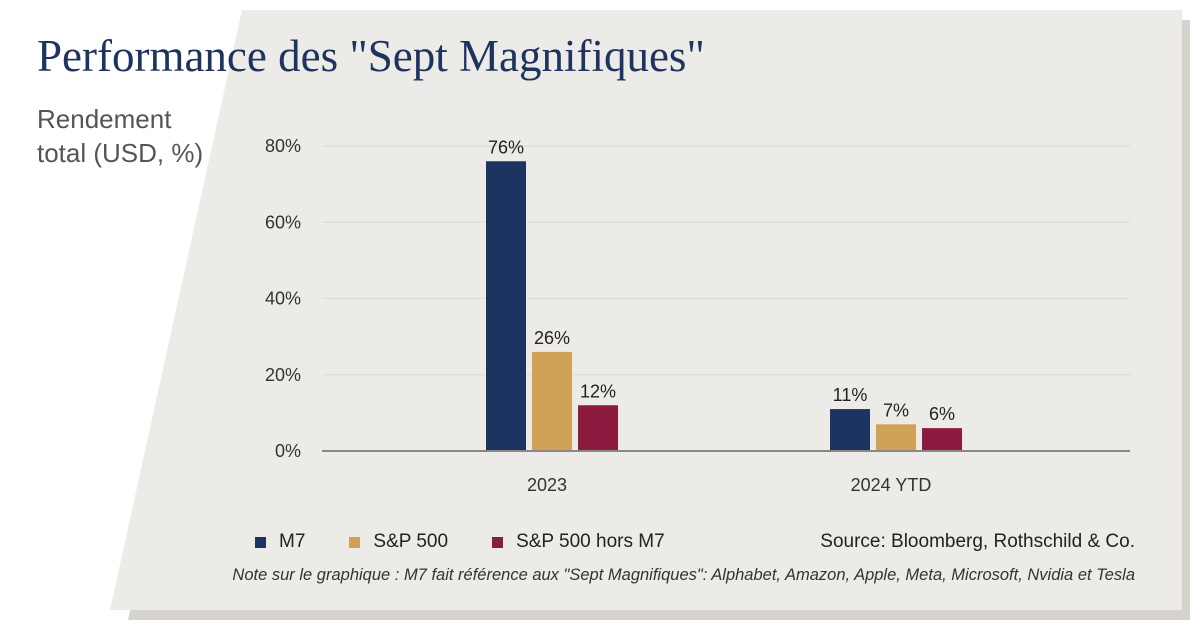 Image resolution: width=1200 pixels, height=627 pixels. I want to click on x-tick-label: 2023, so click(547, 485).